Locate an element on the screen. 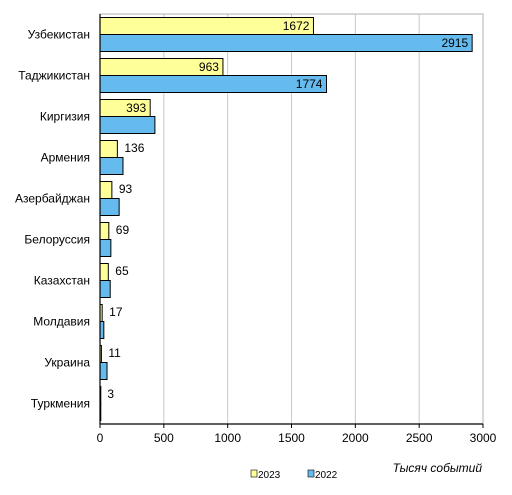 This screenshot has height=495, width=512. value-label-2022: 2915 is located at coordinates (454, 43).